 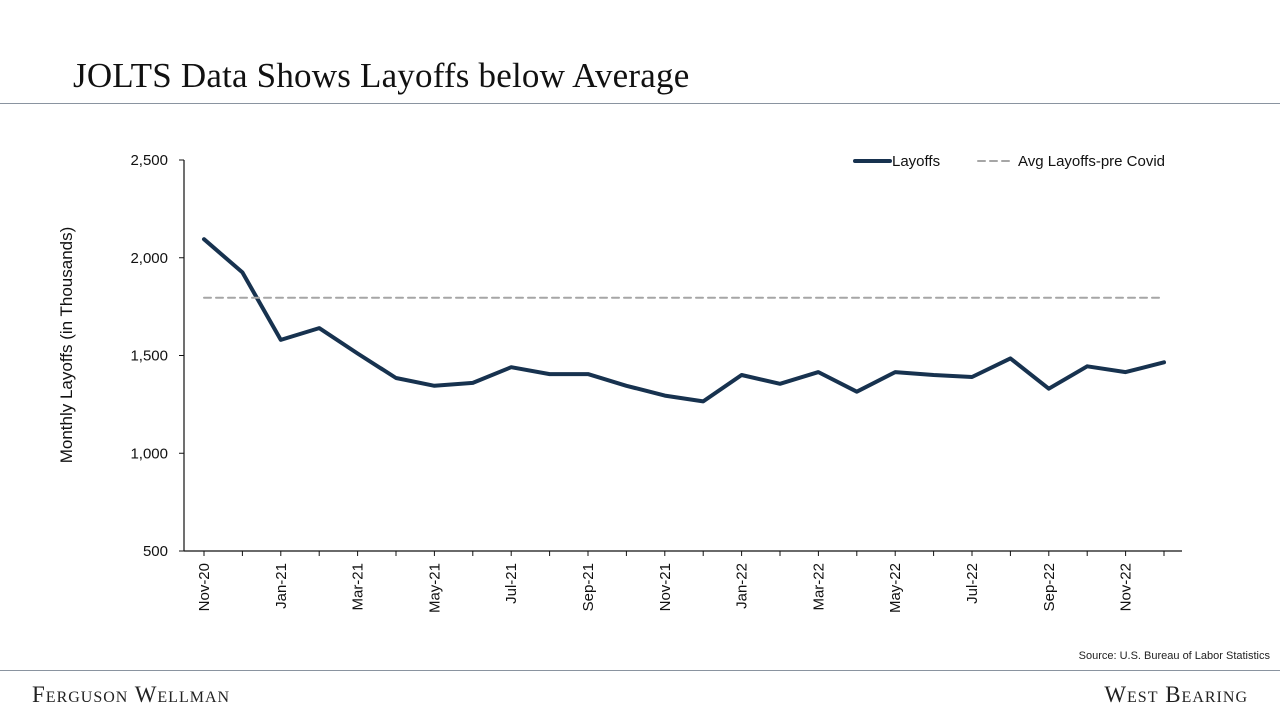 What do you see at coordinates (149, 160) in the screenshot?
I see `y-tick-label: 2,500` at bounding box center [149, 160].